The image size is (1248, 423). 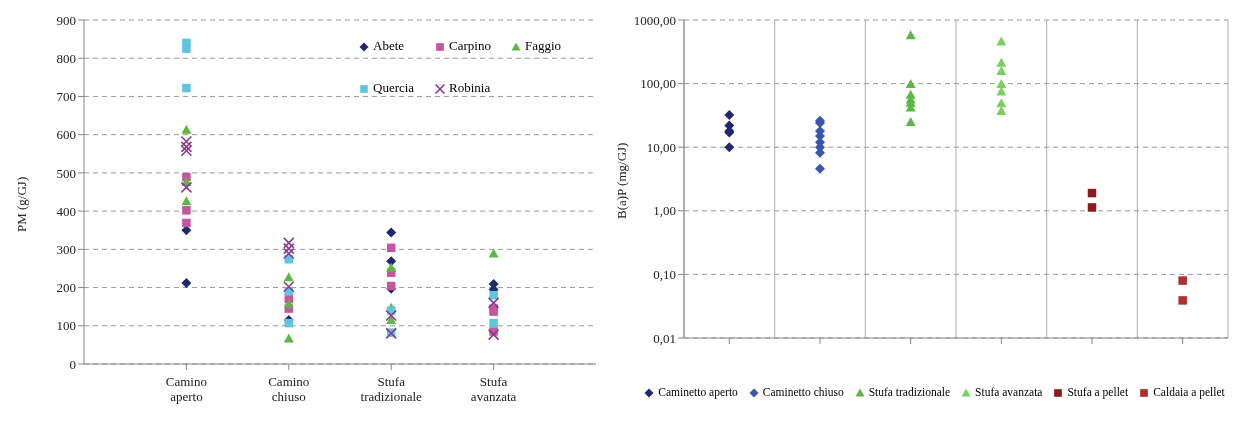 What do you see at coordinates (66, 326) in the screenshot?
I see `y-tick-label: 100` at bounding box center [66, 326].